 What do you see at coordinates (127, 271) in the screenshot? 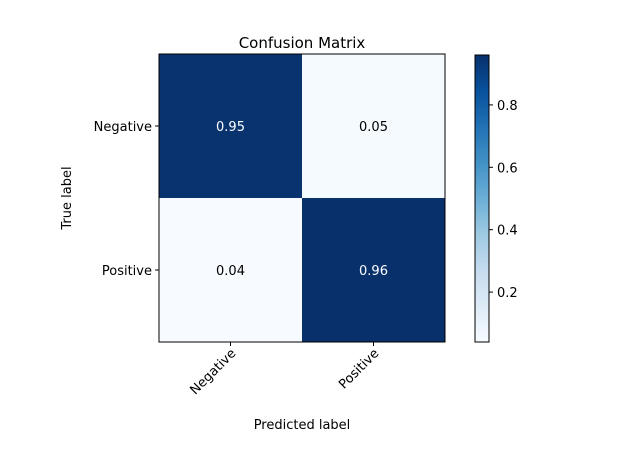
I see `y-tick-label: Positive` at bounding box center [127, 271].